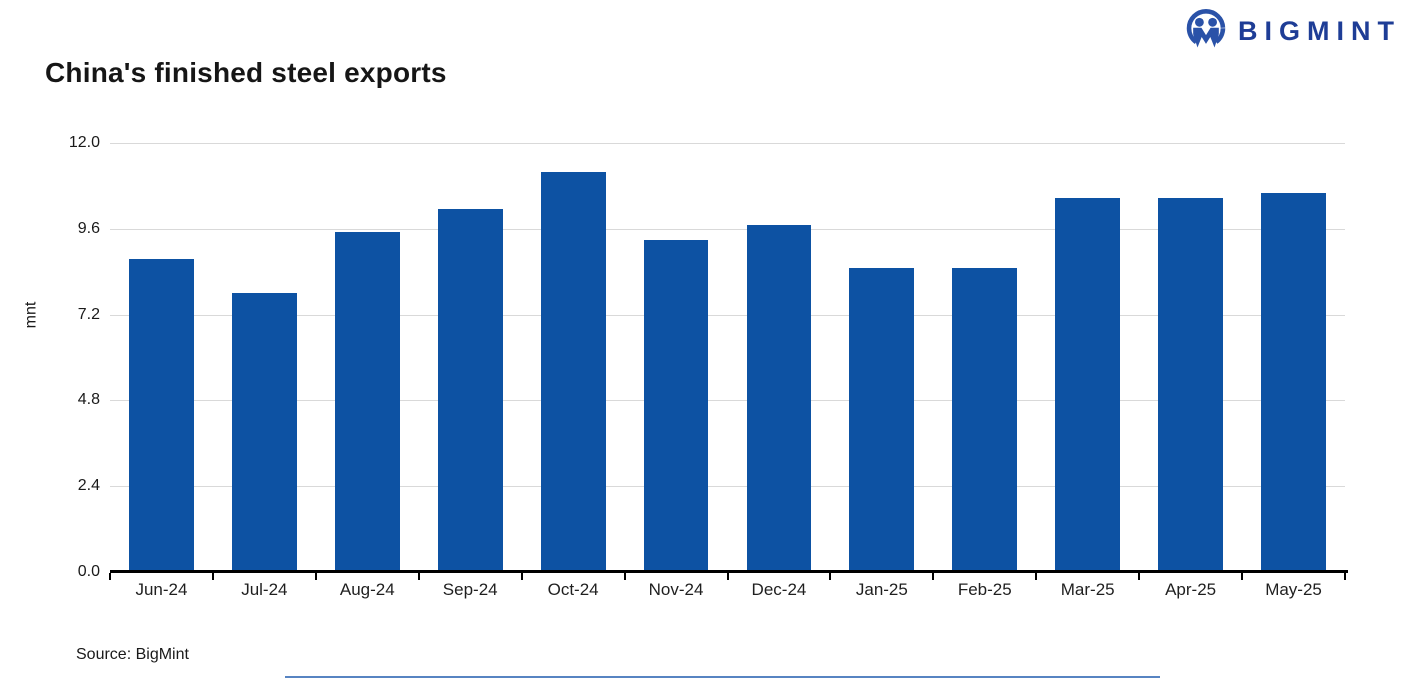 This screenshot has height=678, width=1423. I want to click on x-label-Nov-24: Nov-24, so click(676, 589).